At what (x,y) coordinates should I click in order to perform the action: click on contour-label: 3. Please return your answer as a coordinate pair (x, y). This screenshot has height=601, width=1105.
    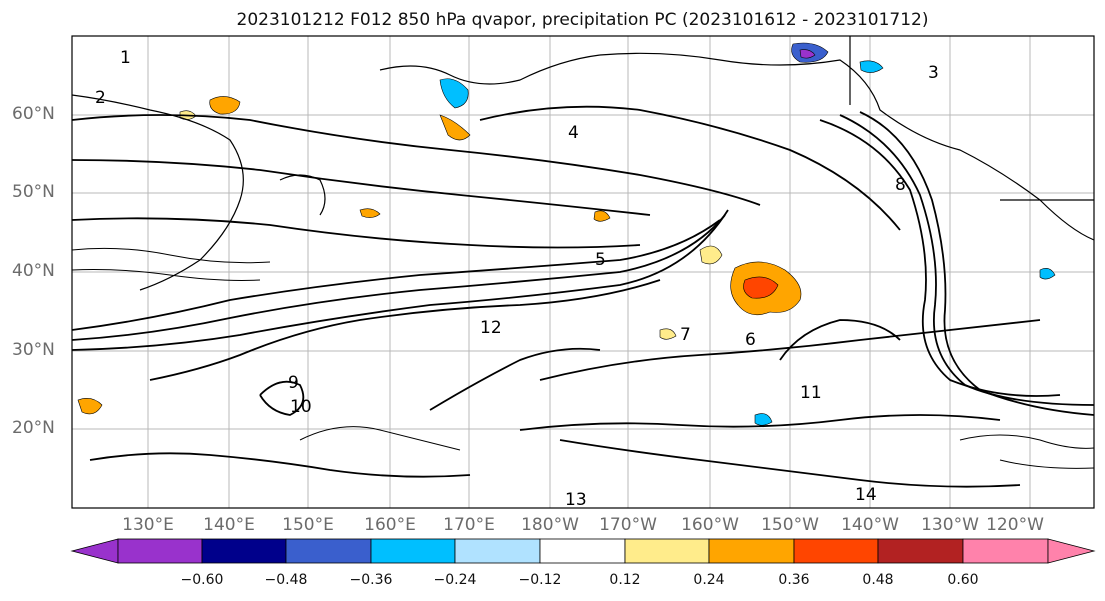
    Looking at the image, I should click on (933, 73).